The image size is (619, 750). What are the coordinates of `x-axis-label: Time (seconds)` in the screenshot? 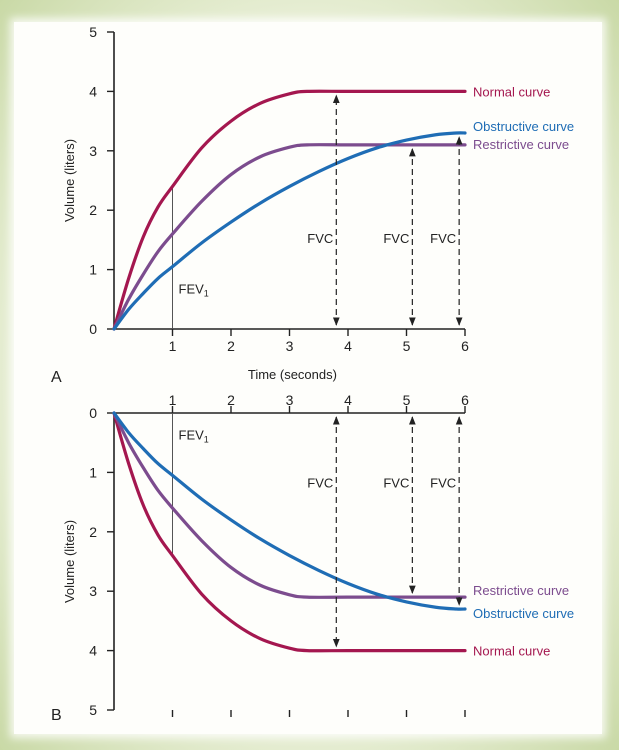 It's located at (292, 374).